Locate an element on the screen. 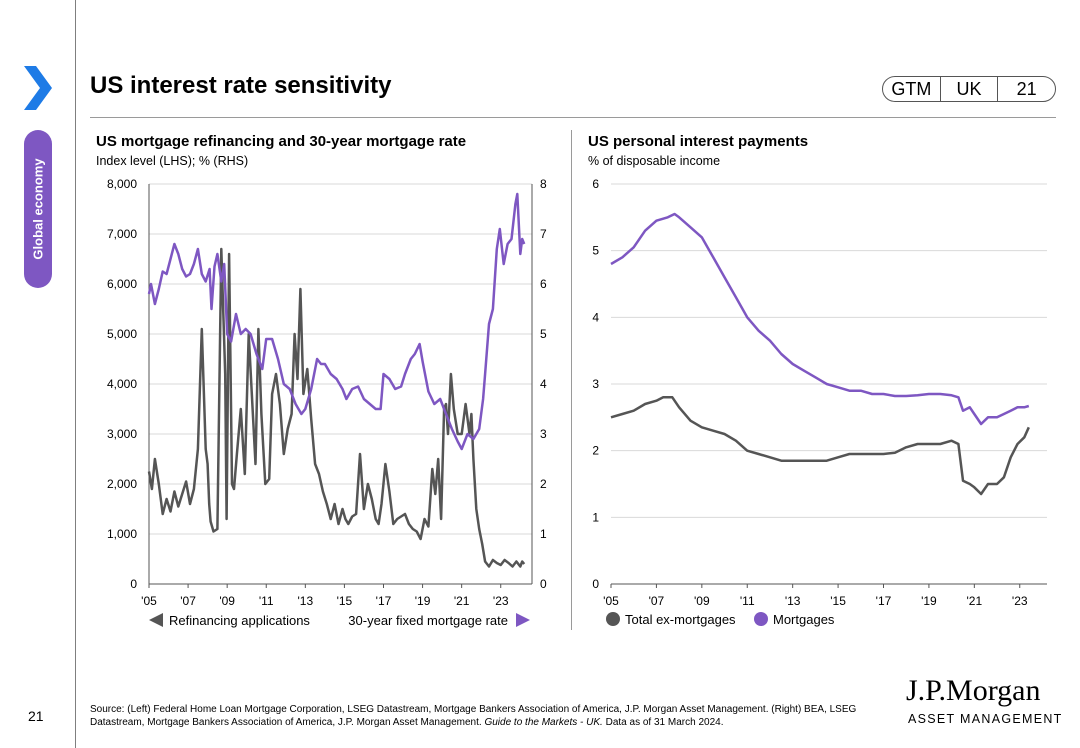 The width and height of the screenshot is (1080, 748). right-chart-title: US personal interest payments is located at coordinates (698, 141).